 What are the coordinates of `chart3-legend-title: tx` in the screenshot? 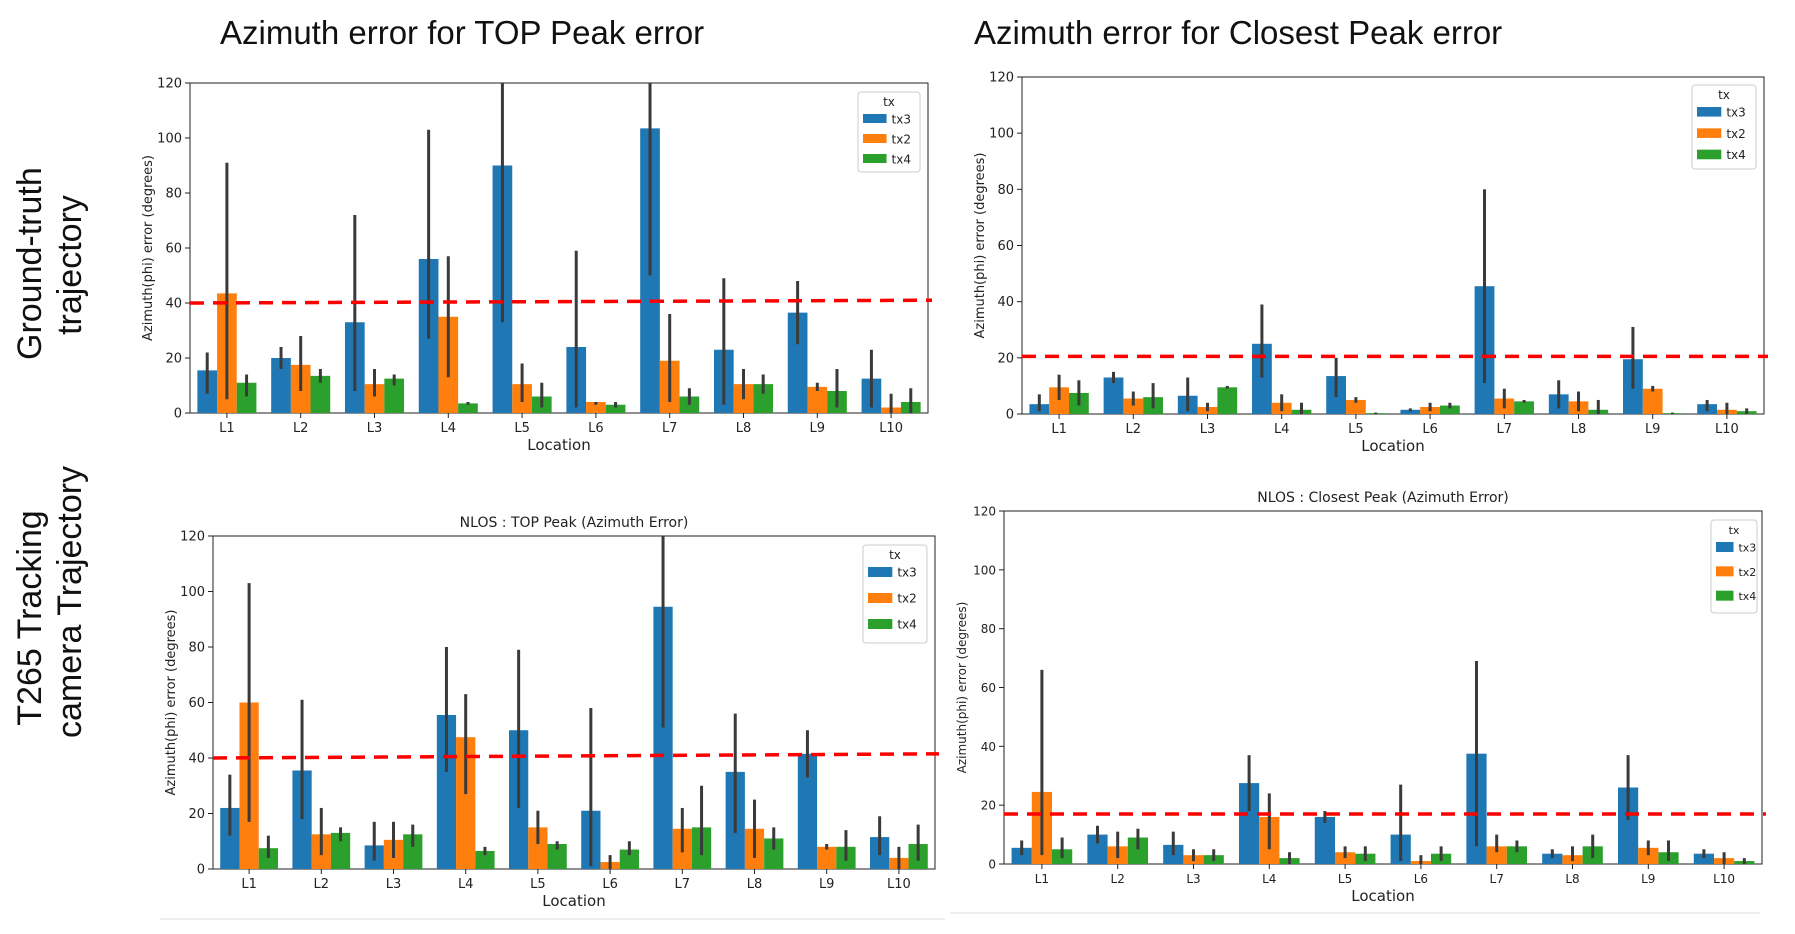 It's located at (895, 555).